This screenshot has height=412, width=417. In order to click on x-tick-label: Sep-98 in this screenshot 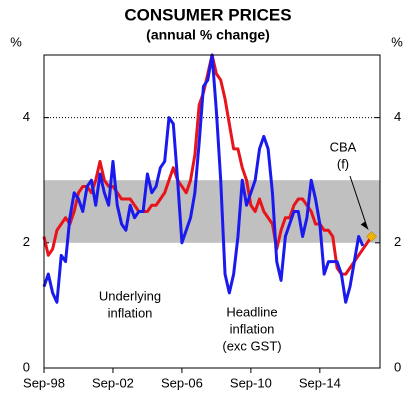, I will do `click(44, 382)`.